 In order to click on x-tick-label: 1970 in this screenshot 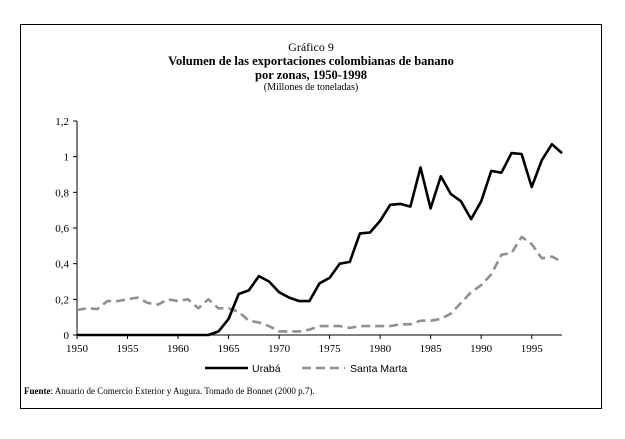, I will do `click(279, 349)`.